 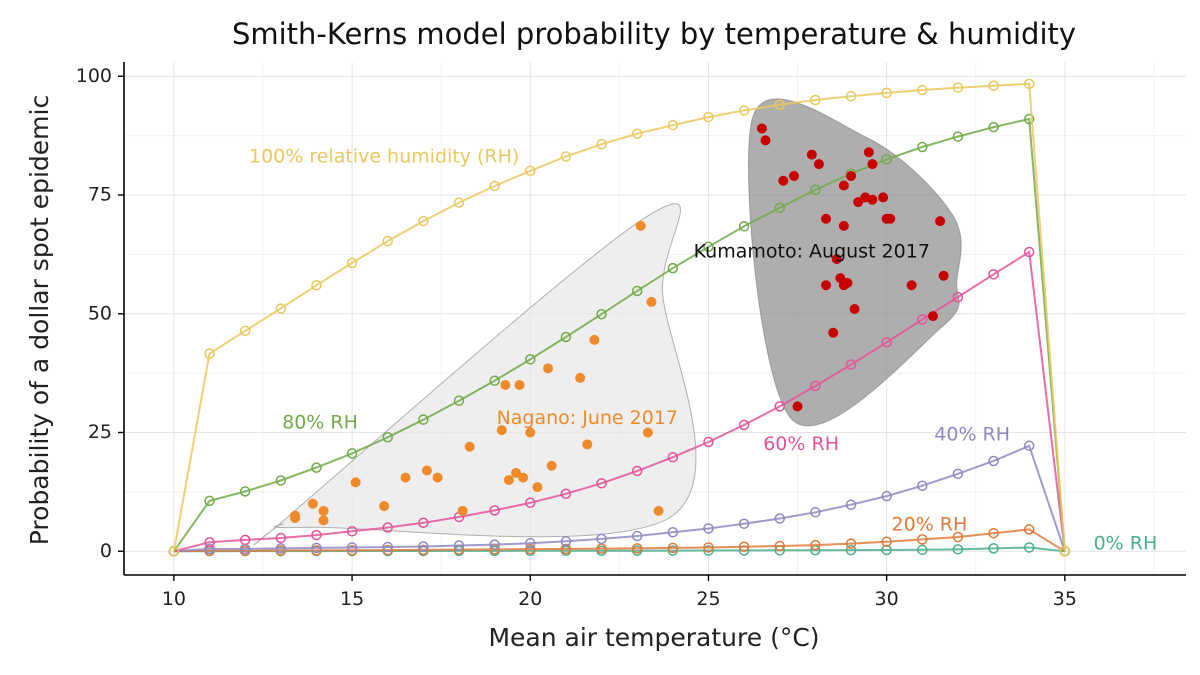 I want to click on y-tick-label: 100, so click(x=94, y=76).